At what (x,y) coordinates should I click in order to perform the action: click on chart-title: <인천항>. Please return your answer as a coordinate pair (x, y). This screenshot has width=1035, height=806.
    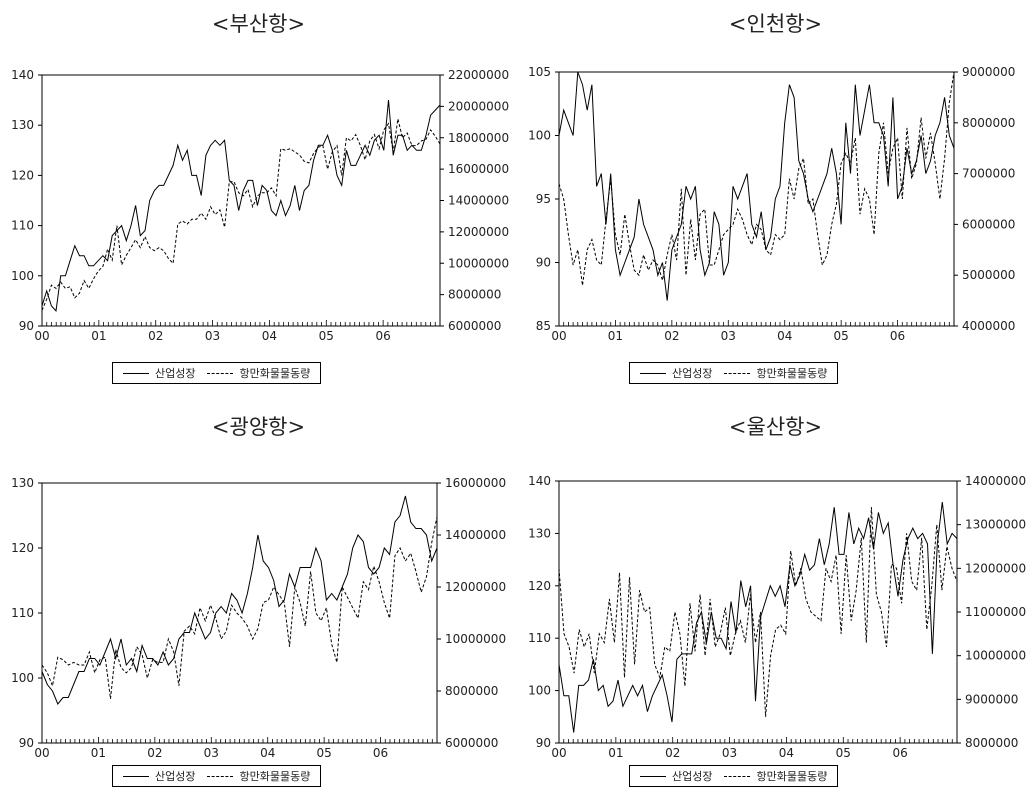
    Looking at the image, I should click on (775, 24).